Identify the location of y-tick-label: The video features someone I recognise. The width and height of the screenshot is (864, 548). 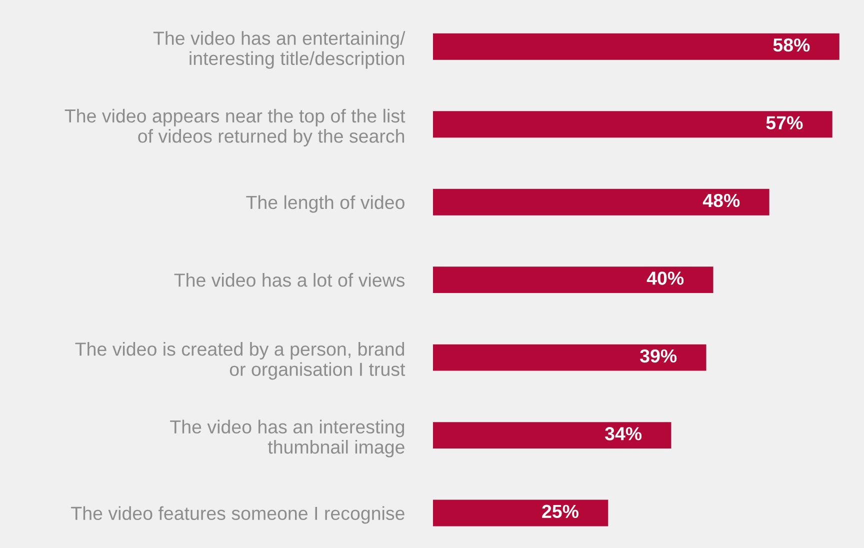
(237, 515).